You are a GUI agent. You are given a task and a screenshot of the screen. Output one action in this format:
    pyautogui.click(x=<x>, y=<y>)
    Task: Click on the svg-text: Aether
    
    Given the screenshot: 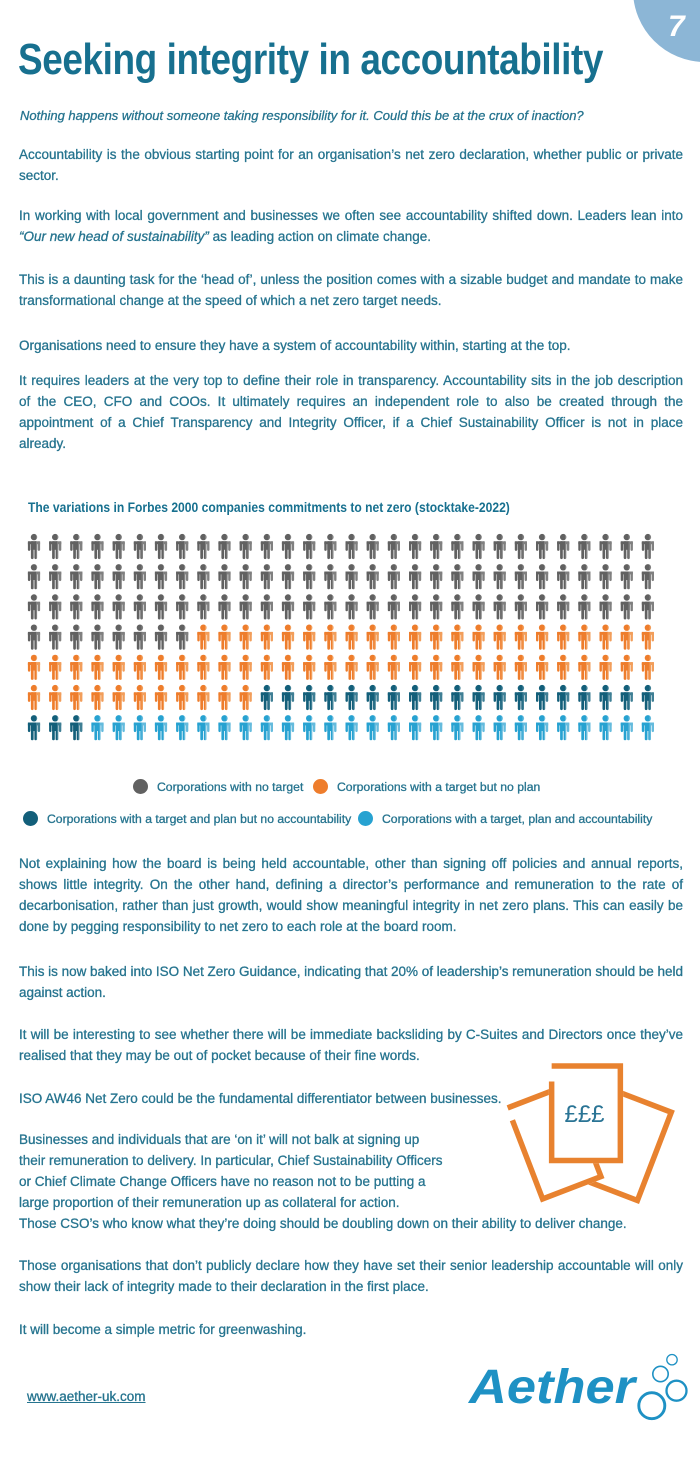 What is the action you would take?
    pyautogui.click(x=553, y=1387)
    